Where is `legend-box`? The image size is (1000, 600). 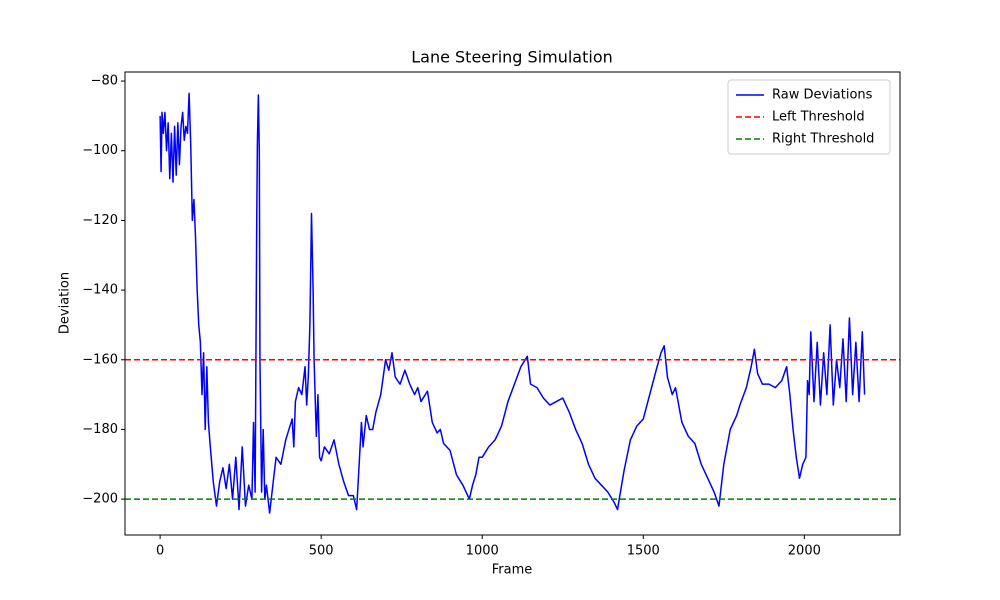 legend-box is located at coordinates (809, 117).